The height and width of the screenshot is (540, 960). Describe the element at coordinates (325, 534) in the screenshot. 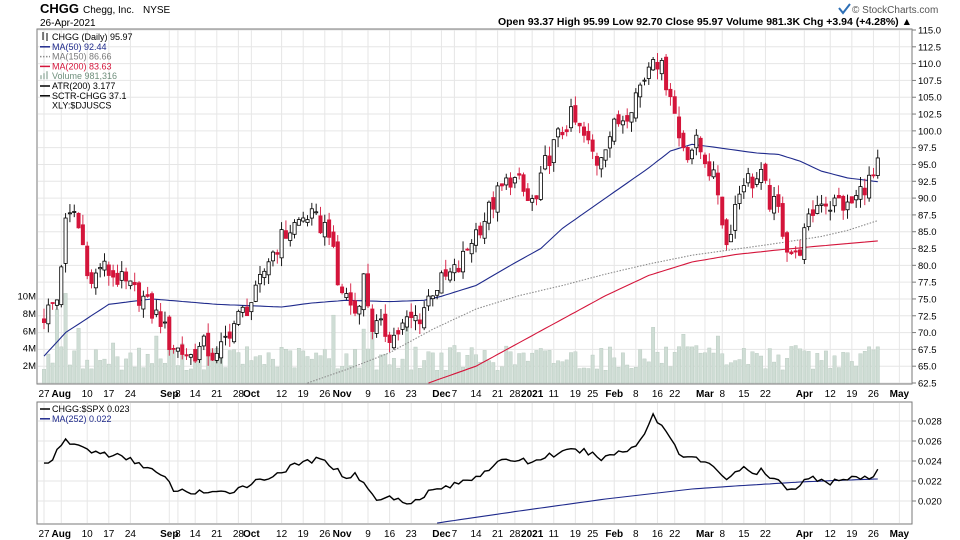

I see `date-tick-label: 26` at that location.